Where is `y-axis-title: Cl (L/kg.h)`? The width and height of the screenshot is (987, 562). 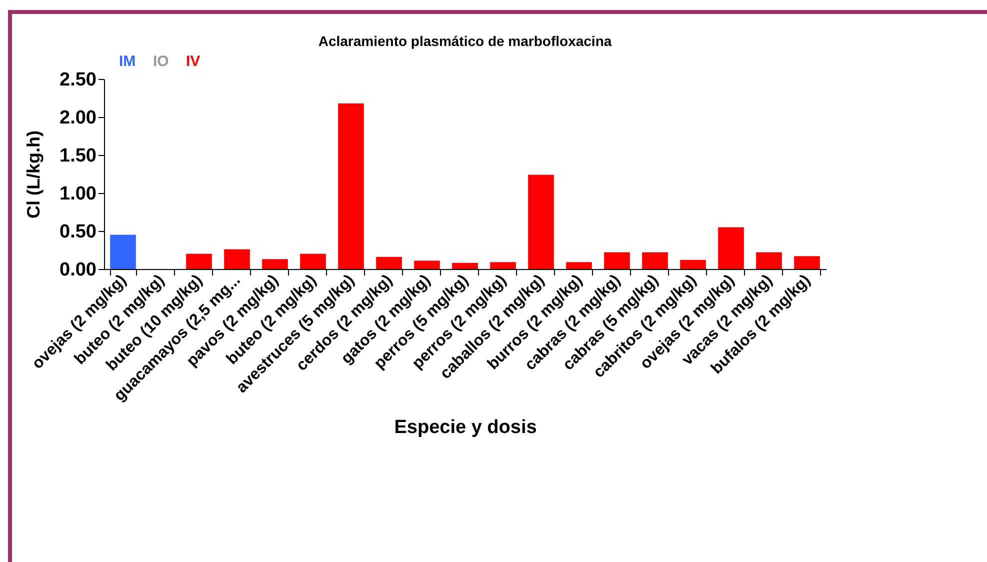
y-axis-title: Cl (L/kg.h) is located at coordinates (34, 174).